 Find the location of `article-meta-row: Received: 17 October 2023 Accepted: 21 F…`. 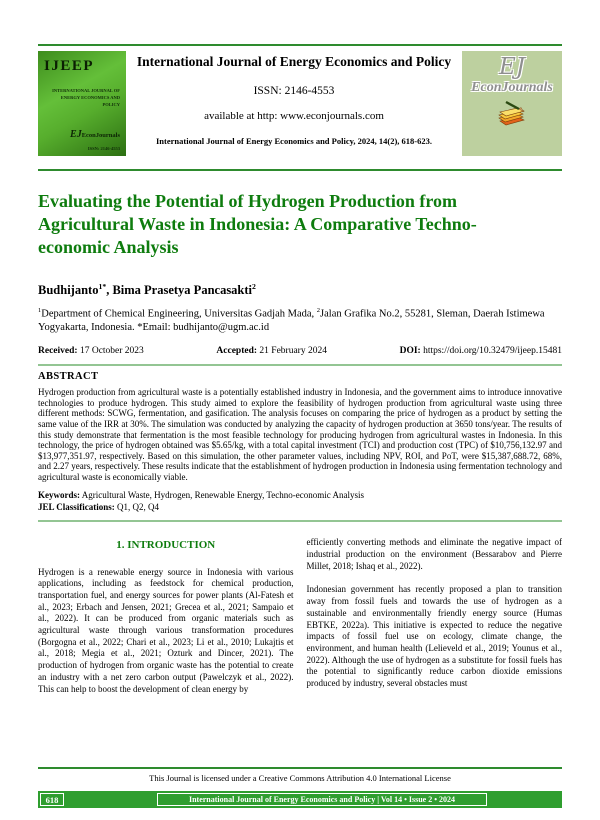

article-meta-row: Received: 17 October 2023 Accepted: 21 F… is located at coordinates (300, 351).